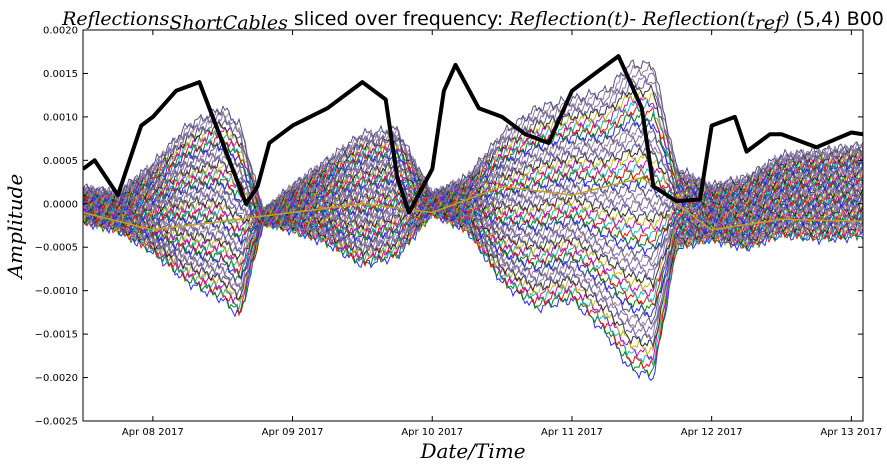 This screenshot has width=887, height=472. What do you see at coordinates (785, 19) in the screenshot?
I see `title-part5-end: )` at bounding box center [785, 19].